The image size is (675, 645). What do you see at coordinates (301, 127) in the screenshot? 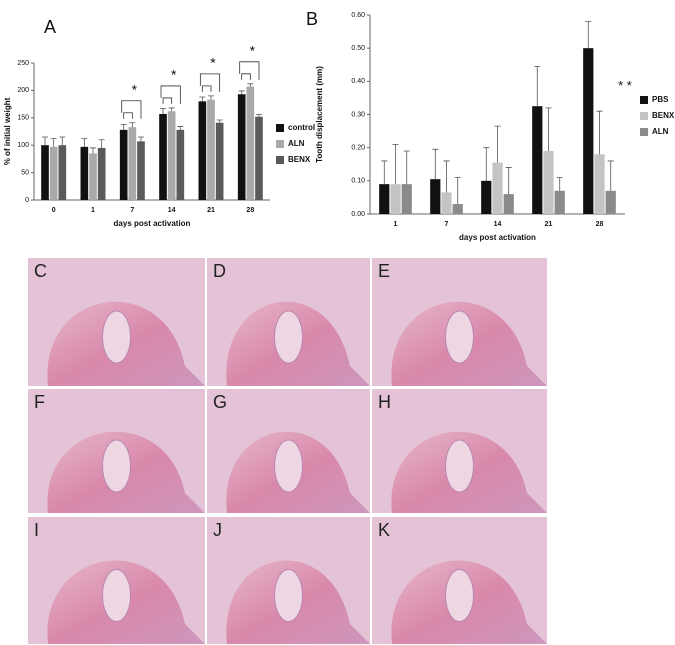
I see `legend-label: control` at bounding box center [301, 127].